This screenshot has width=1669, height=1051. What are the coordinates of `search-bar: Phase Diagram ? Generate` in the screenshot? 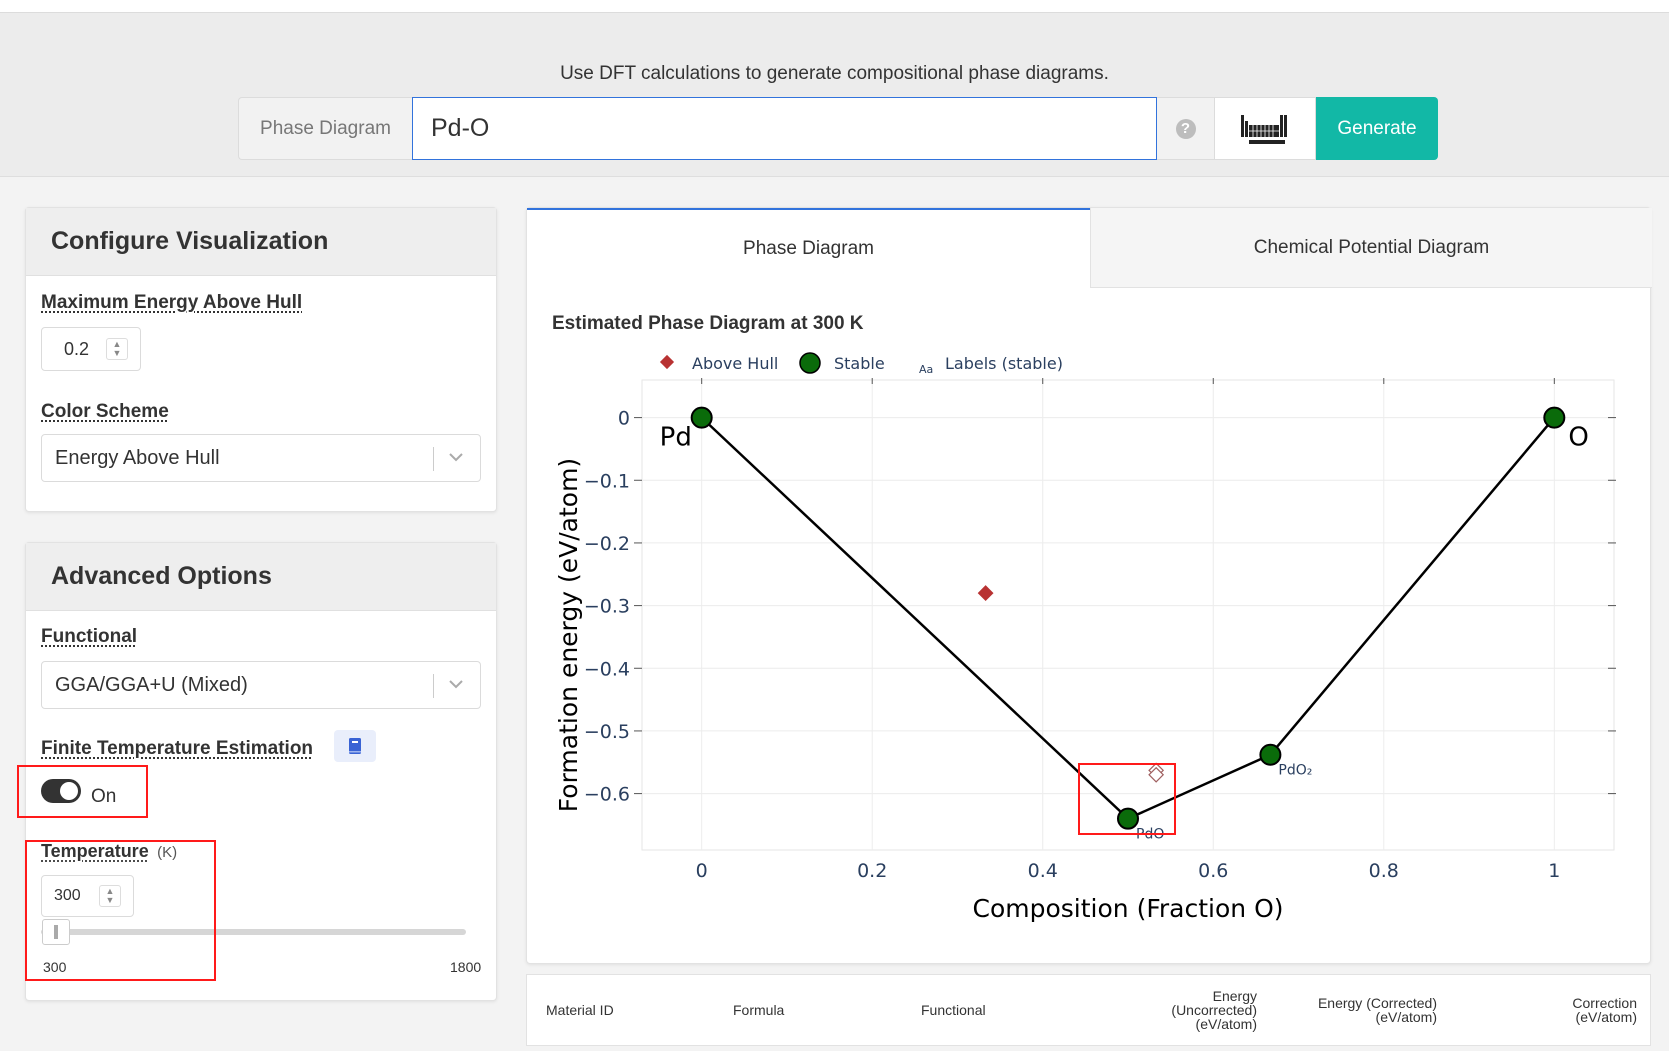 It's located at (838, 128).